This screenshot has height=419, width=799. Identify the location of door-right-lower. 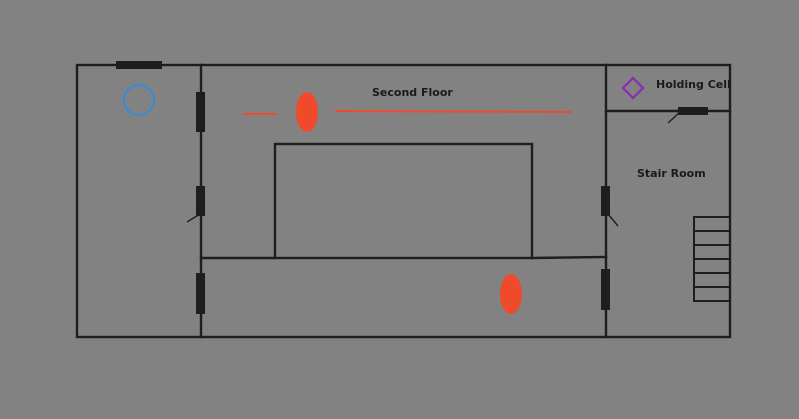
(605, 289).